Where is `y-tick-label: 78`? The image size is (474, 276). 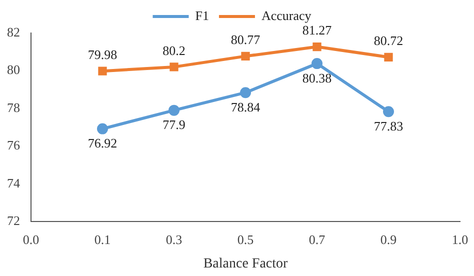 y-tick-label: 78 is located at coordinates (13, 107).